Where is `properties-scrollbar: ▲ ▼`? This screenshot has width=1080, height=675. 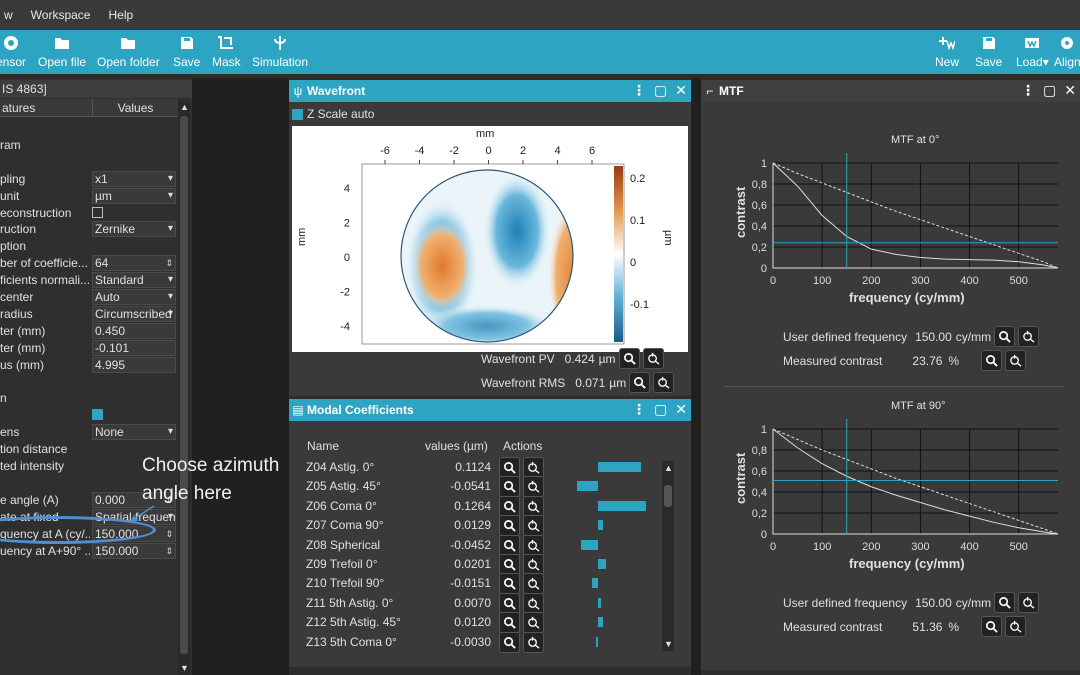 properties-scrollbar: ▲ ▼ is located at coordinates (184, 387).